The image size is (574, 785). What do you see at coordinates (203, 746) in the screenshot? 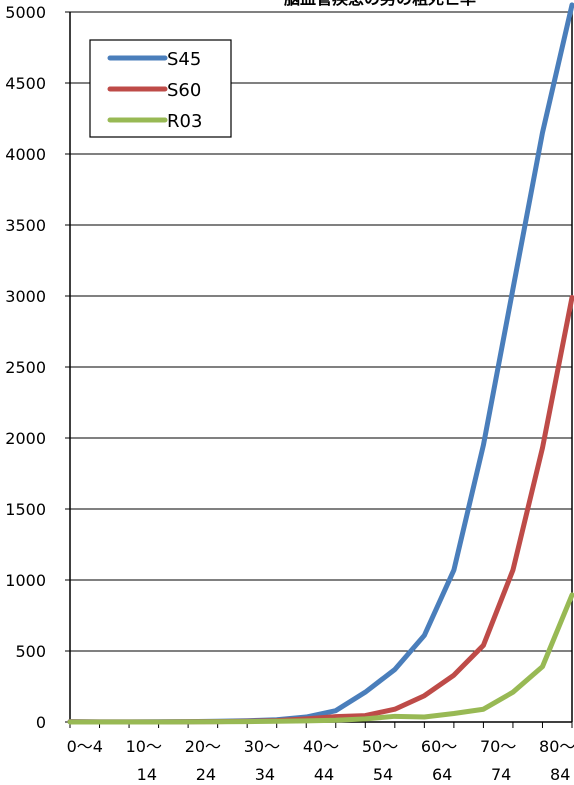
I see `x-tick-label: 20〜` at bounding box center [203, 746].